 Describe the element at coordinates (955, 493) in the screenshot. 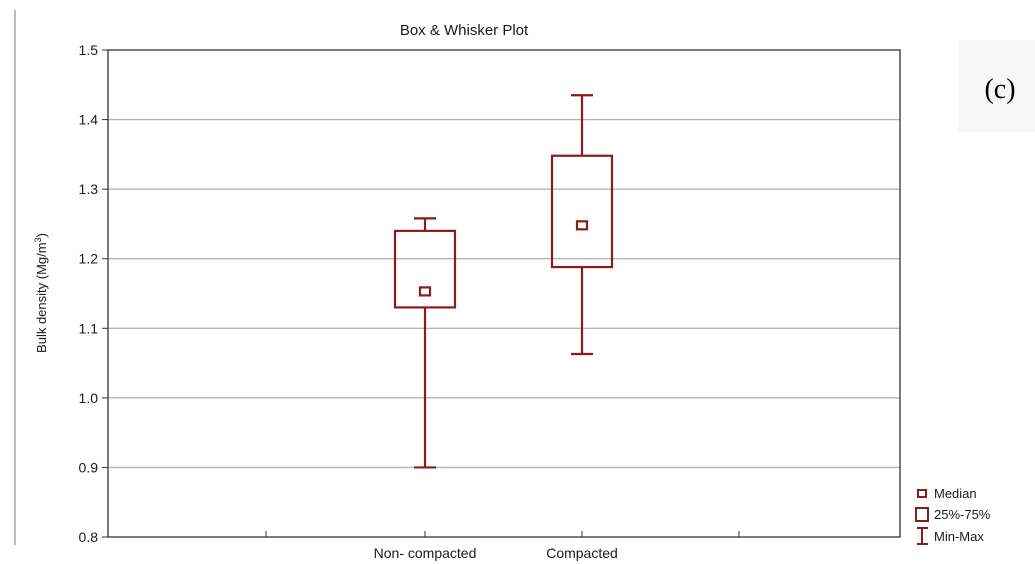

I see `legend-median-label: Median` at that location.